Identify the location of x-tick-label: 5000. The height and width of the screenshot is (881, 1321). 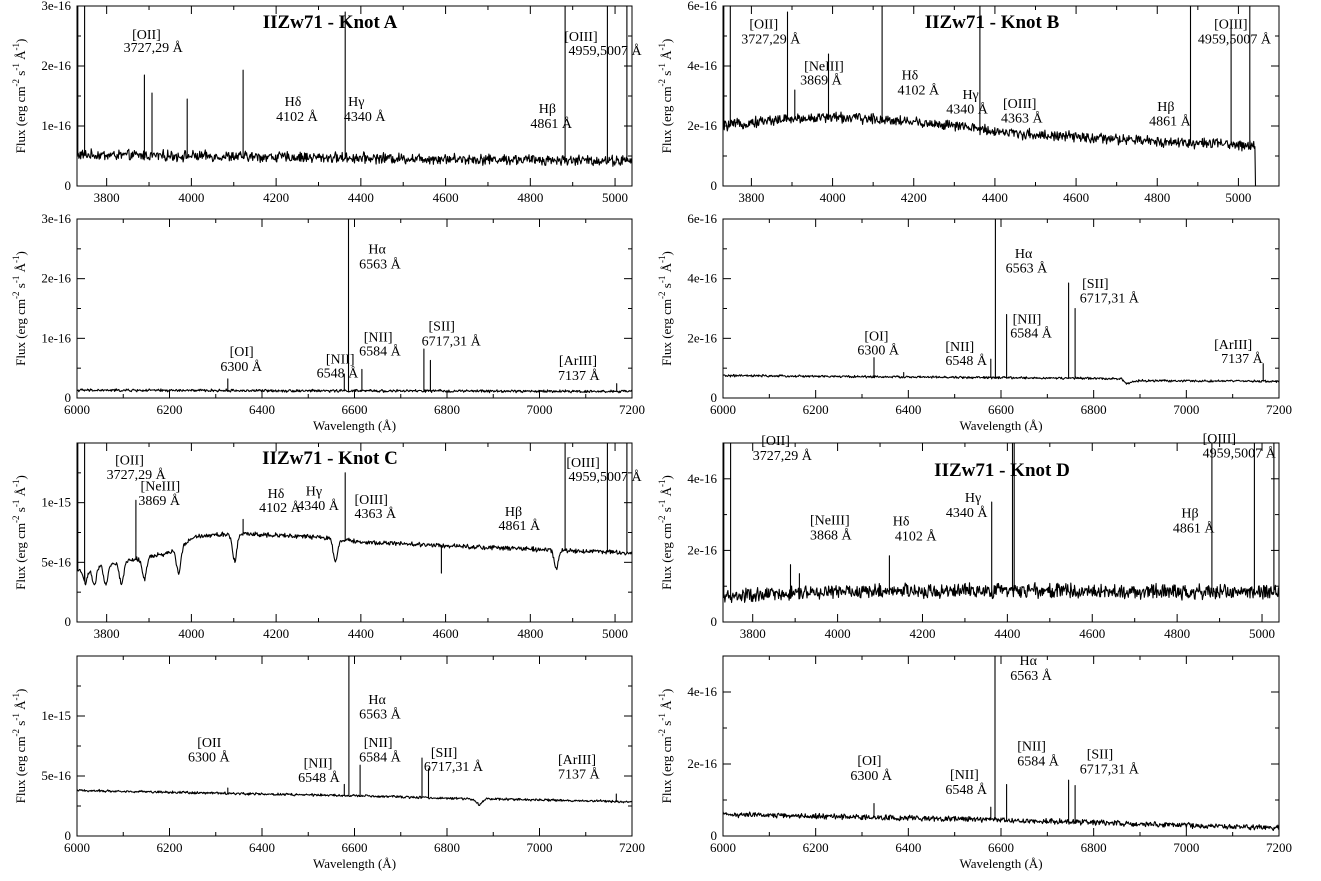
(1262, 633).